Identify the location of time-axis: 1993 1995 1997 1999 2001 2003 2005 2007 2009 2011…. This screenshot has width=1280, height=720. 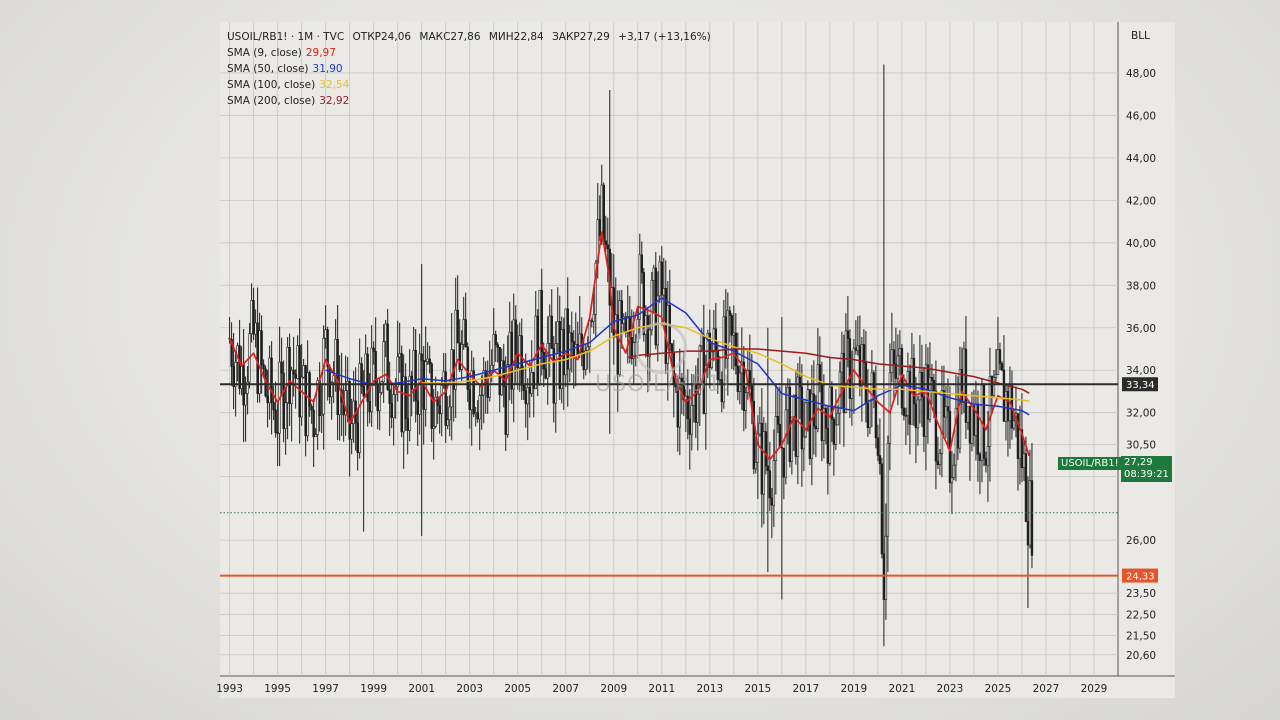
(661, 689).